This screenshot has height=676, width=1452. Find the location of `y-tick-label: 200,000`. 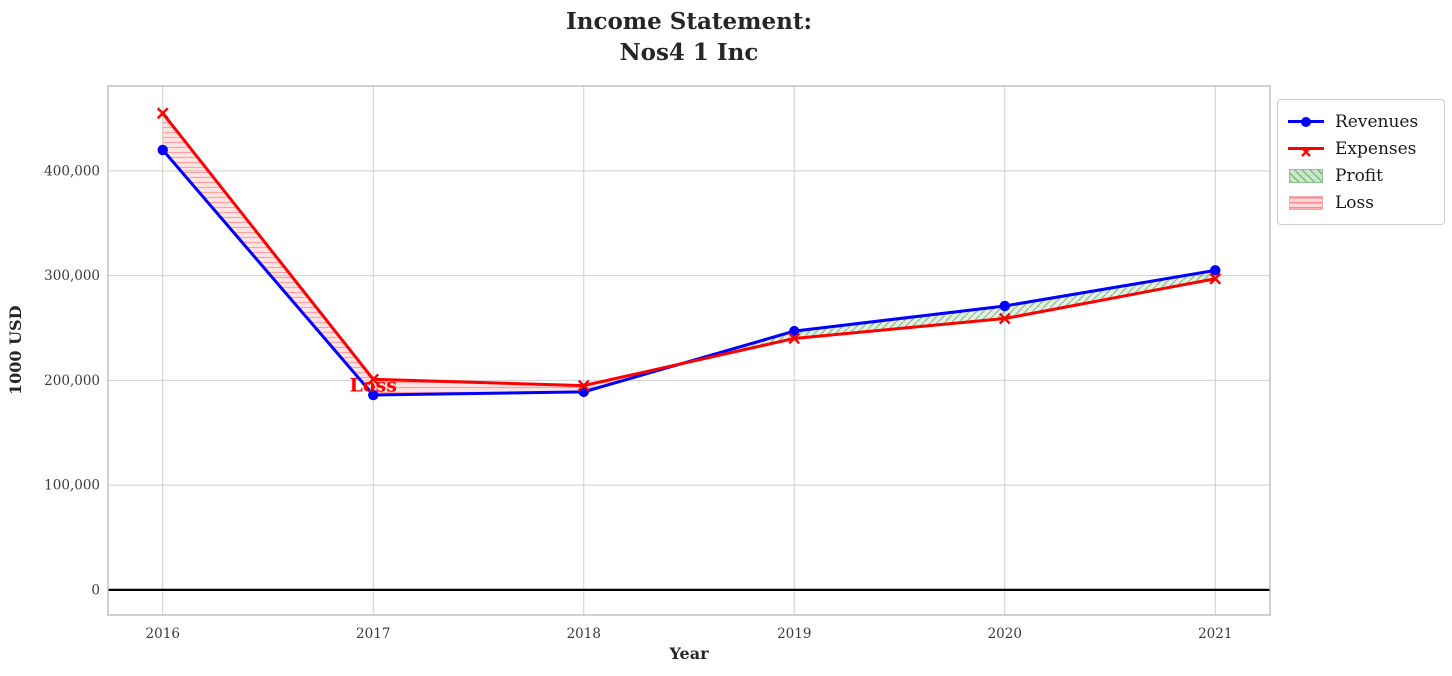

y-tick-label: 200,000 is located at coordinates (72, 381).